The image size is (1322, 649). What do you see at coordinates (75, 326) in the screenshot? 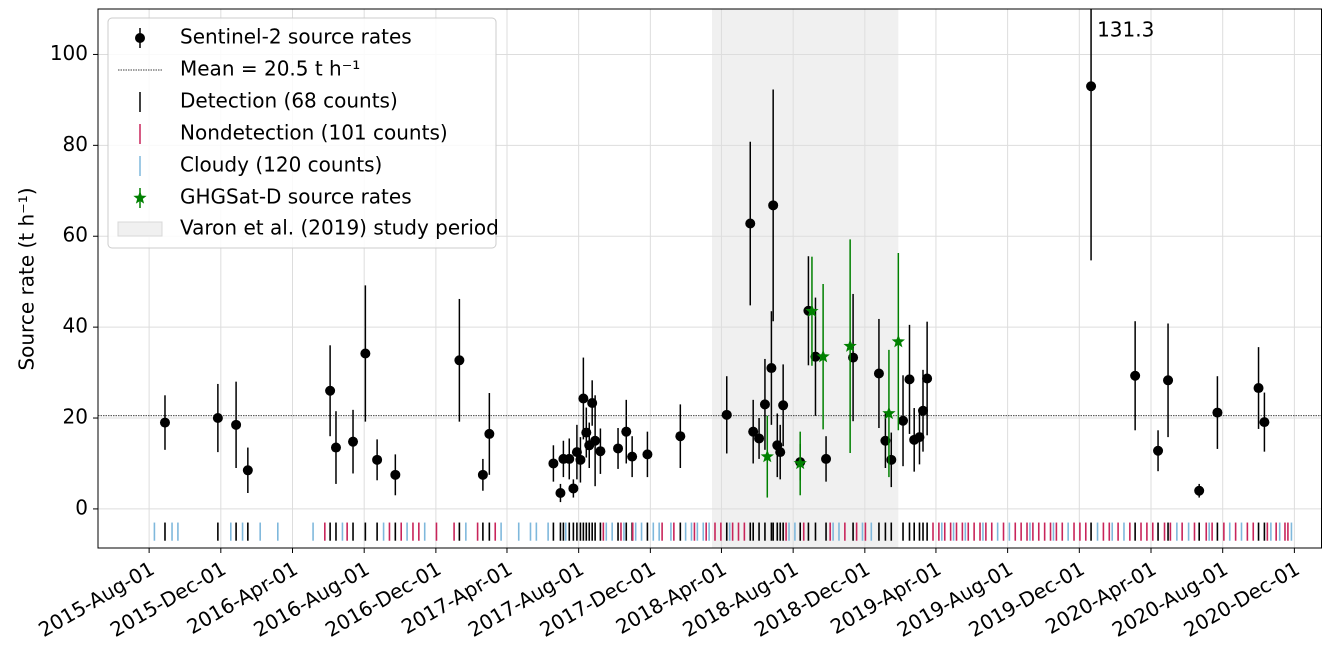
I see `y-tick-label: 40` at bounding box center [75, 326].